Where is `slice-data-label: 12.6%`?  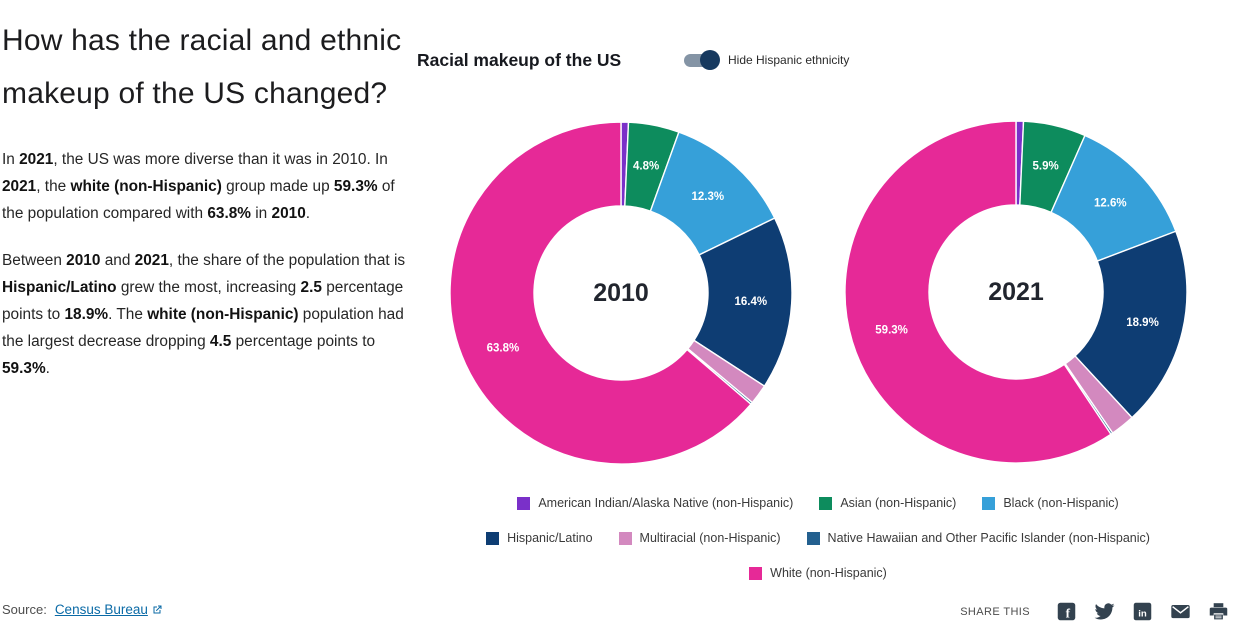
slice-data-label: 12.6% is located at coordinates (1110, 204).